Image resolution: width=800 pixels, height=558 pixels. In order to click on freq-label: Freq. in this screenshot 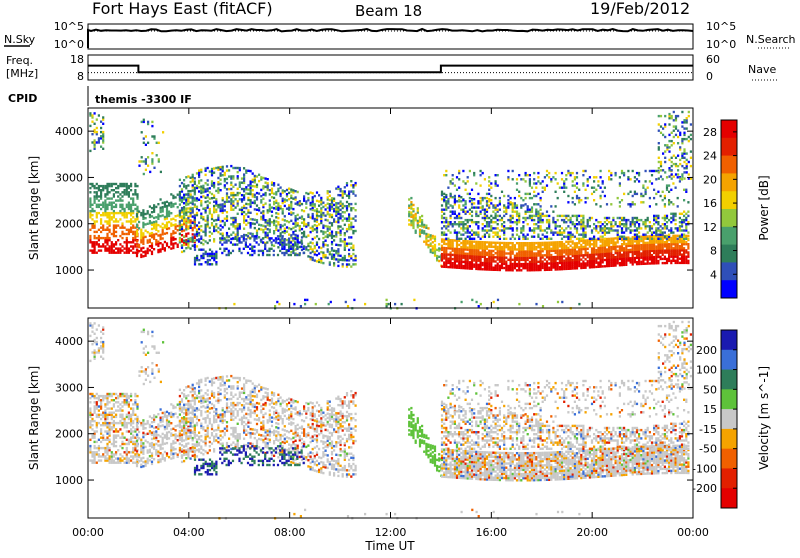, I will do `click(19, 60)`.